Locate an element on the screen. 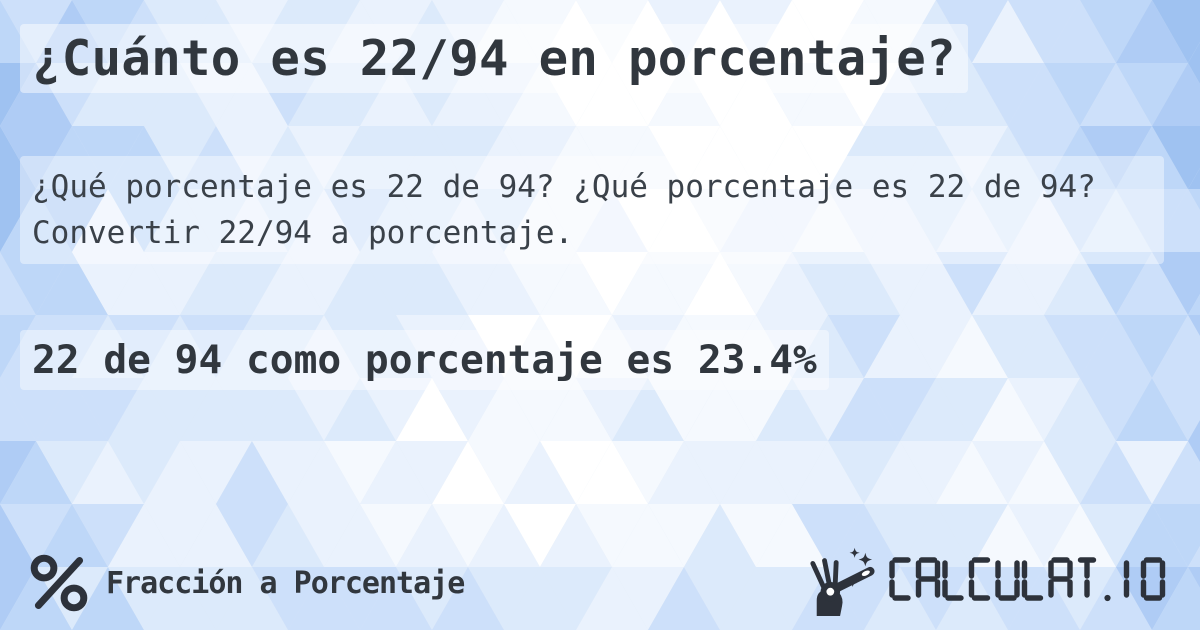 This screenshot has width=1200, height=630. magic-wand-hand-icon is located at coordinates (842, 581).